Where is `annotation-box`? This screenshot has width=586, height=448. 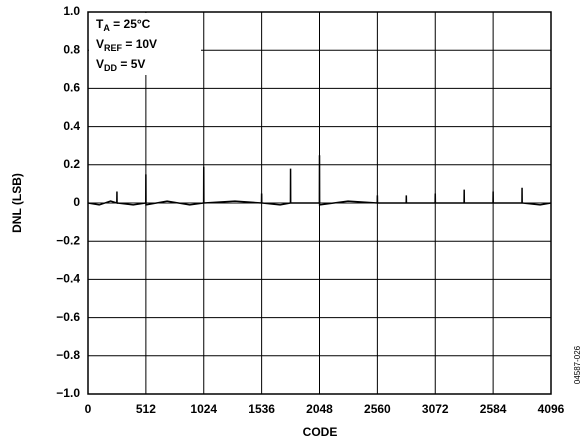 annotation-box is located at coordinates (145, 44).